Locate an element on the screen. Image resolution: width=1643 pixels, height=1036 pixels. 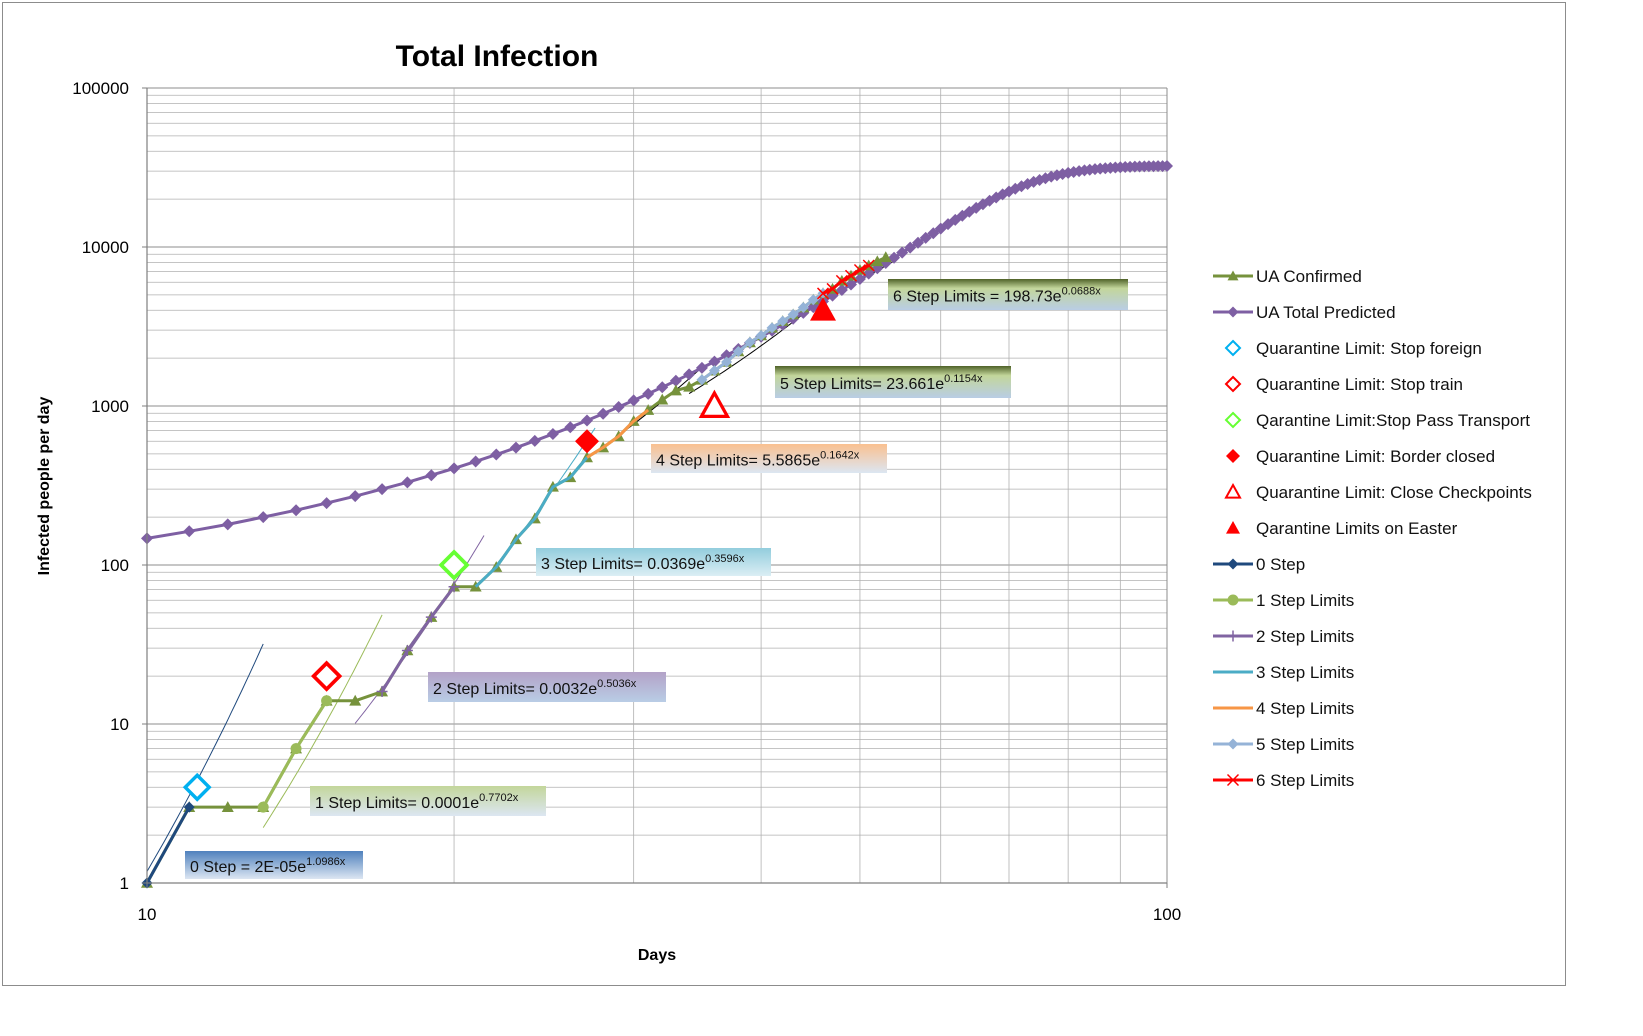
legend-label: Quarantine Limit: Stop foreign is located at coordinates (1369, 348).